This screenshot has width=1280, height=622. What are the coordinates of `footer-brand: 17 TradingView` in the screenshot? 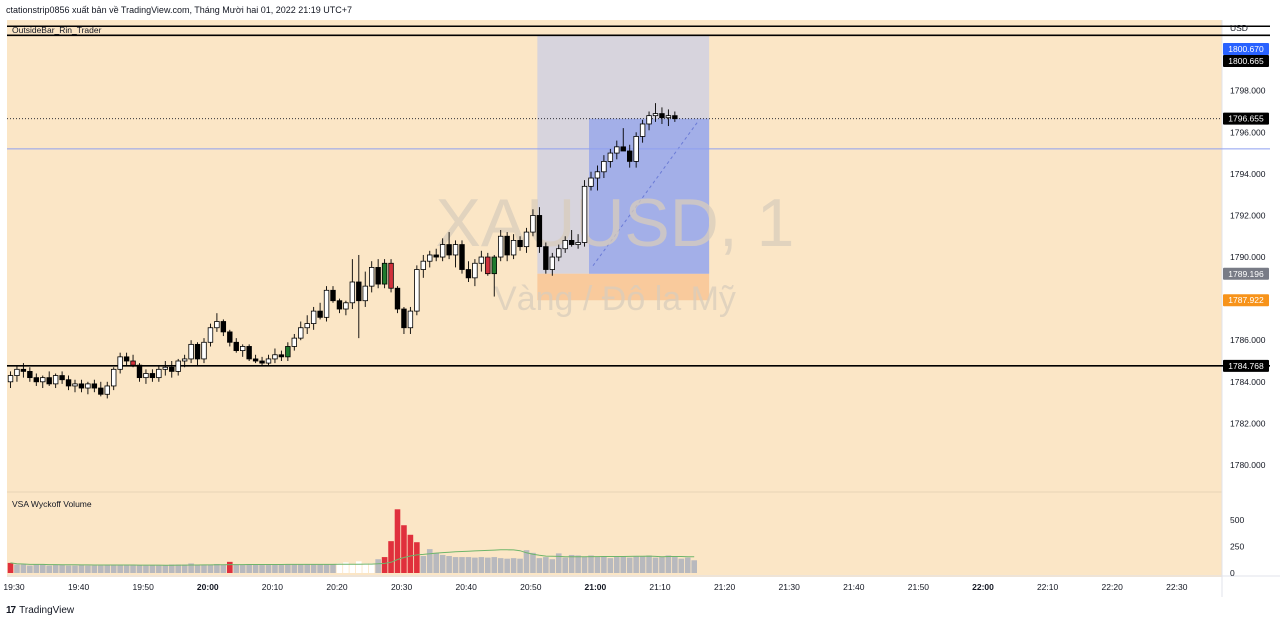 It's located at (40, 610).